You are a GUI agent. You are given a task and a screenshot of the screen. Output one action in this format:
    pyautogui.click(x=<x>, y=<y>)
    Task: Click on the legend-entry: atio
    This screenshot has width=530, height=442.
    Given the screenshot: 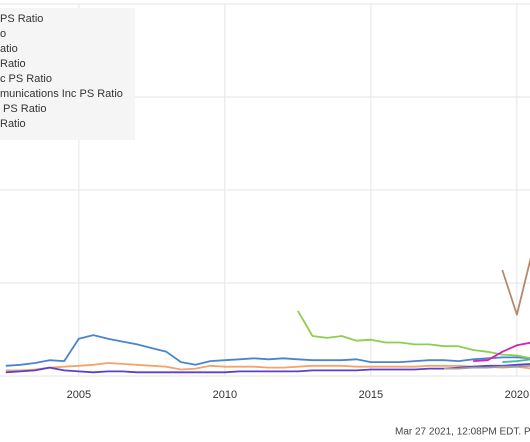 What is the action you would take?
    pyautogui.click(x=9, y=49)
    